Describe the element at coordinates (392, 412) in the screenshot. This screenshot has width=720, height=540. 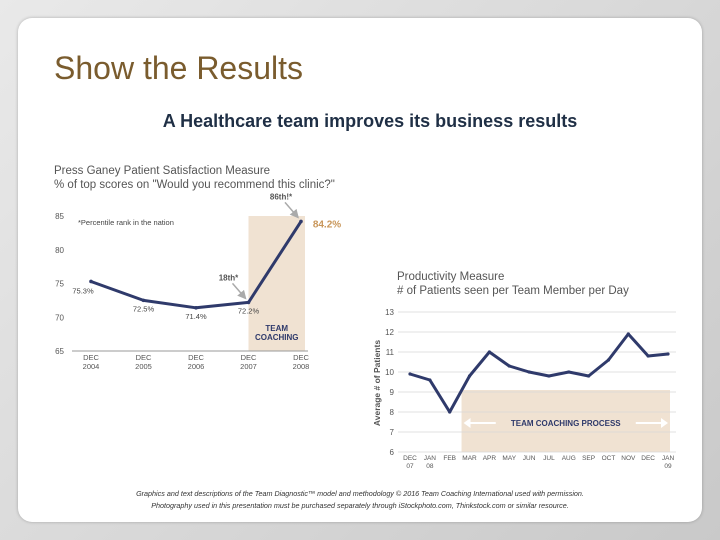
I see `chart2-y-tick: 8` at that location.